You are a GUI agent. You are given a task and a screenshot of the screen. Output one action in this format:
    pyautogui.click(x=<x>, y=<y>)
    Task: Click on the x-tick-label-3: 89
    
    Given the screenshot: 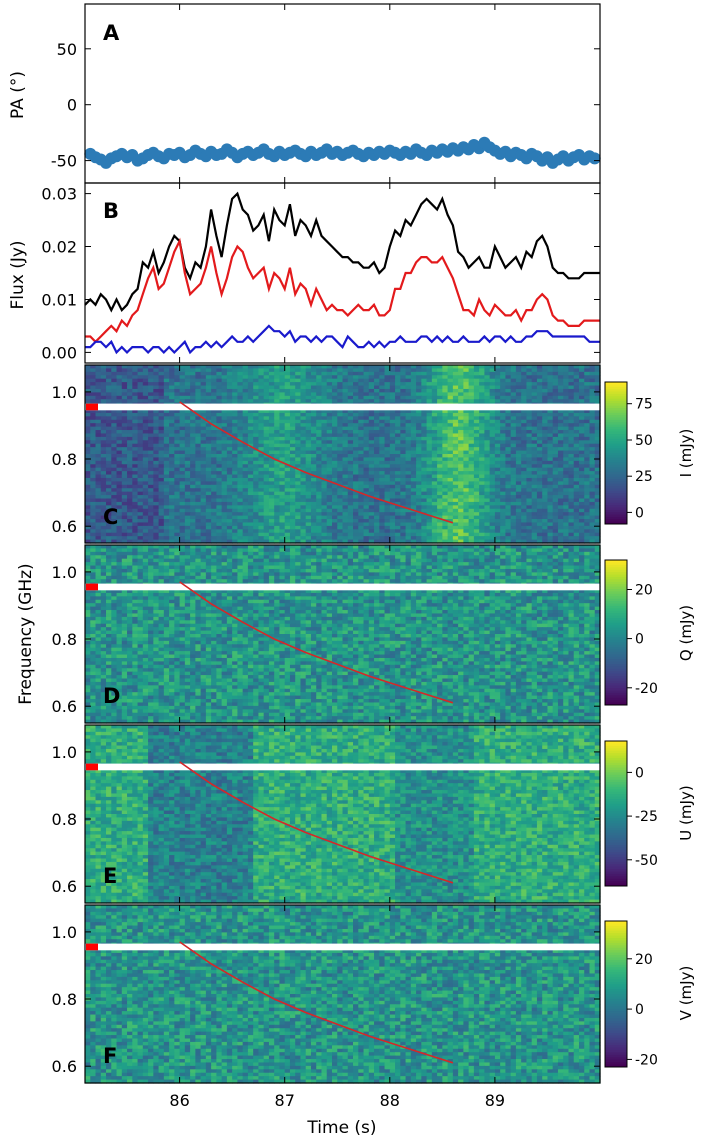 What is the action you would take?
    pyautogui.click(x=495, y=1100)
    